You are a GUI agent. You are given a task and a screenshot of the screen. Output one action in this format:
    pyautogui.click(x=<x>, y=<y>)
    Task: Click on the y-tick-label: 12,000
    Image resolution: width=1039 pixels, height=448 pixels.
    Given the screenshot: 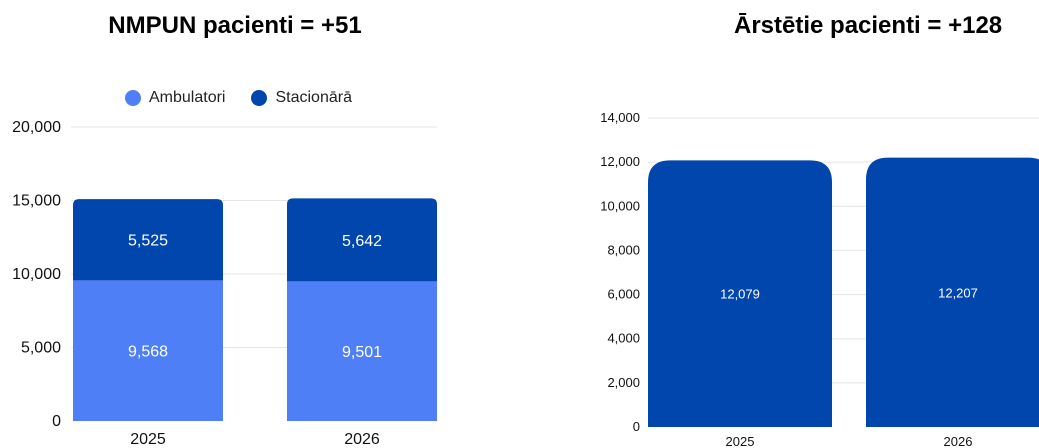 What is the action you would take?
    pyautogui.click(x=620, y=161)
    